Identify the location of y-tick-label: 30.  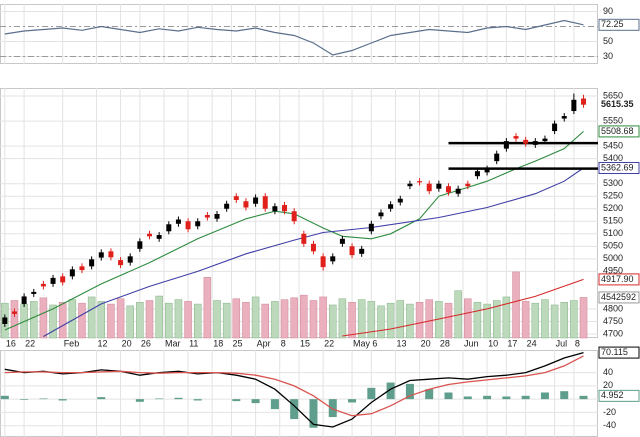
(608, 56).